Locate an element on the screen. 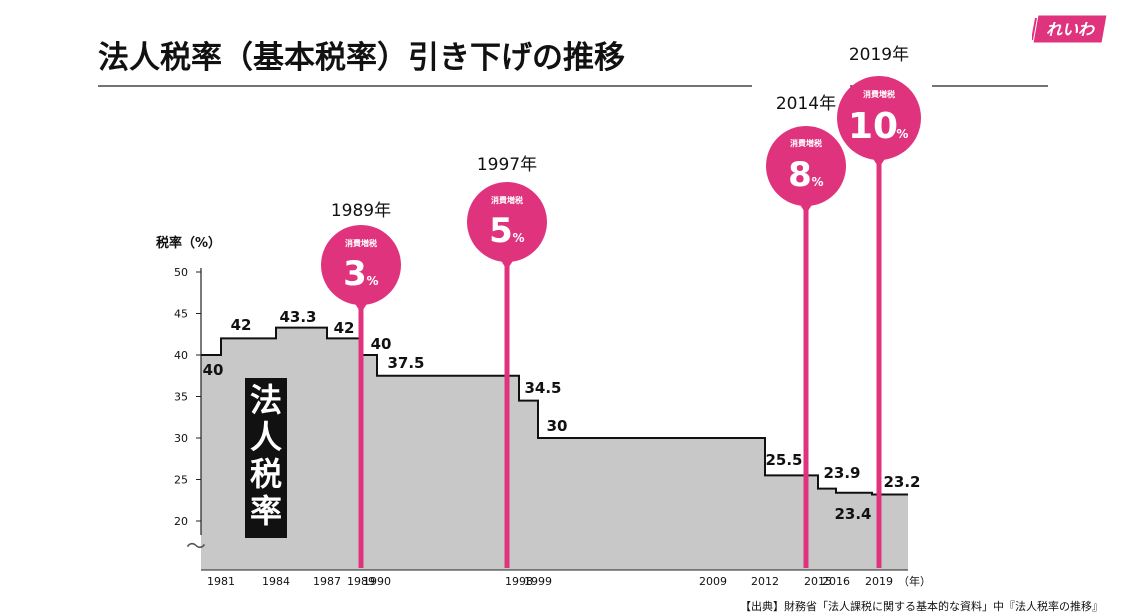 Image resolution: width=1125 pixels, height=616 pixels. value-label: 30 is located at coordinates (557, 426).